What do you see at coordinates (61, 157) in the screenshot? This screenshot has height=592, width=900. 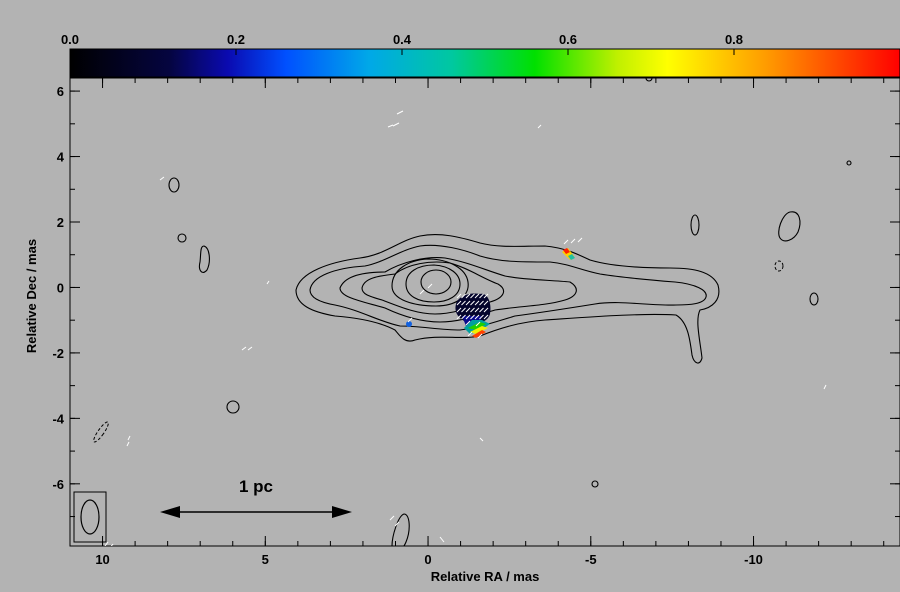 I see `y-tick-label: 4` at bounding box center [61, 157].